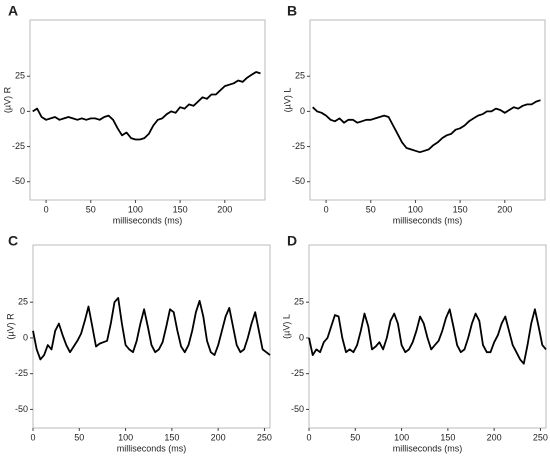 The height and width of the screenshot is (458, 550). What do you see at coordinates (13, 241) in the screenshot?
I see `panel-label: C` at bounding box center [13, 241].